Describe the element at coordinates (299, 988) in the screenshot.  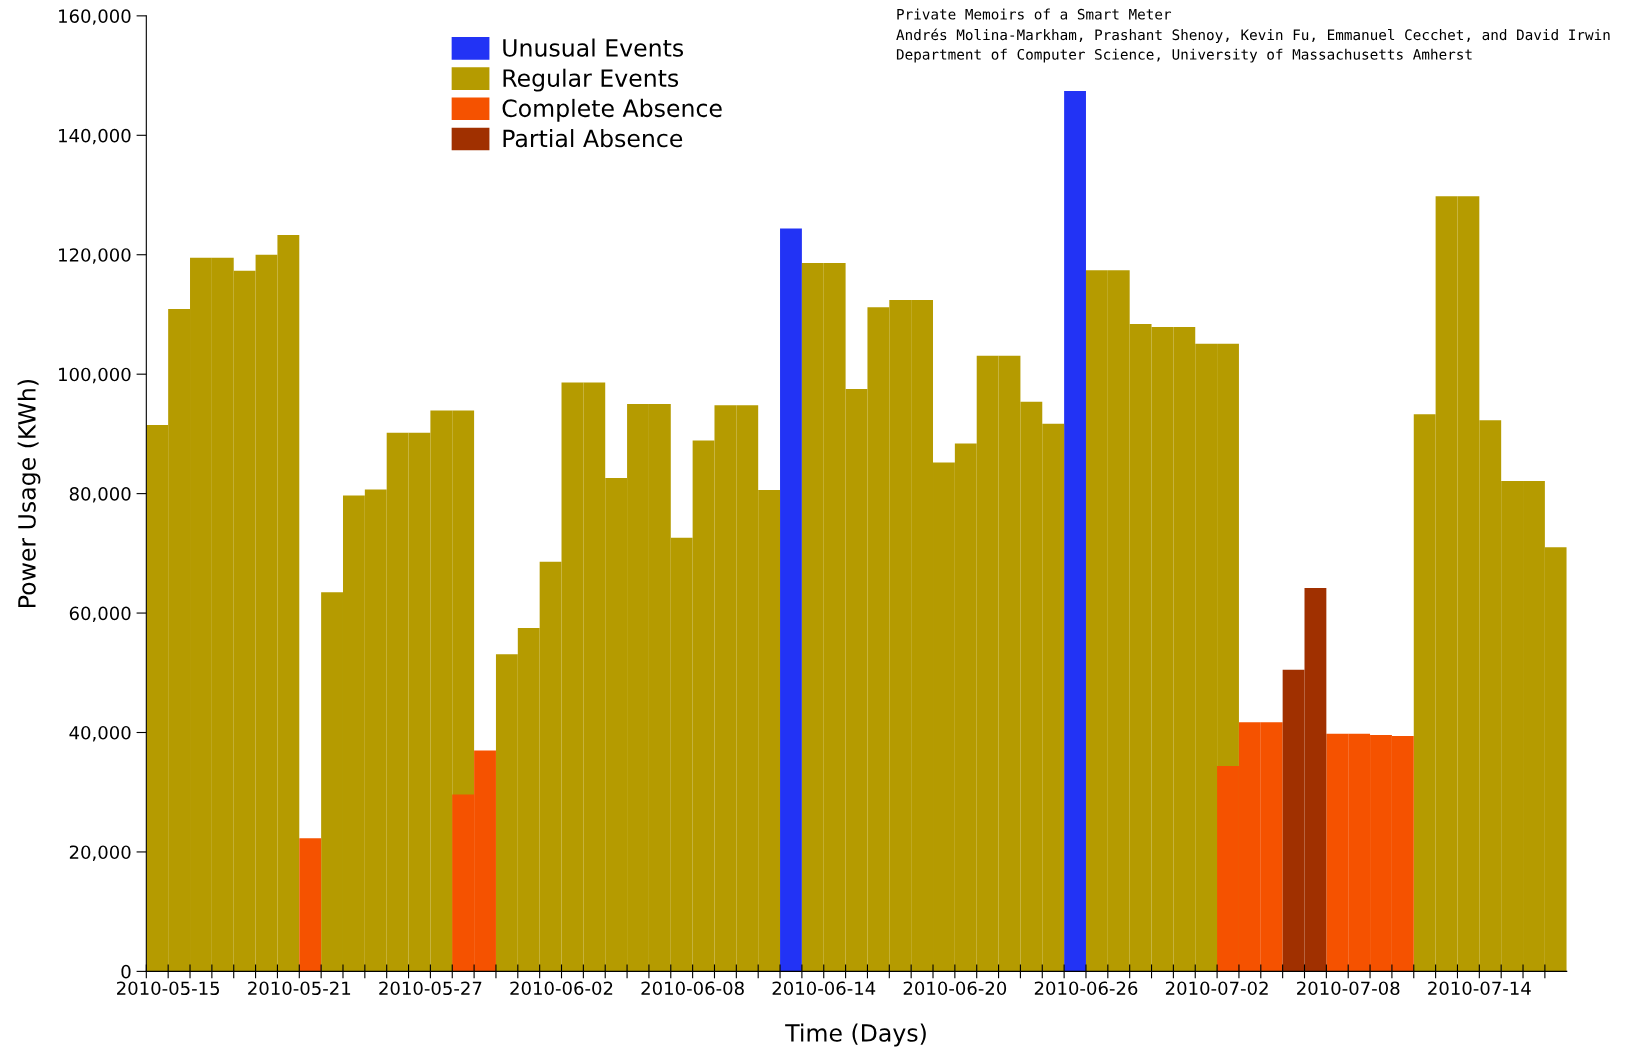
I see `x-tick-label: 2010-05-21` at that location.